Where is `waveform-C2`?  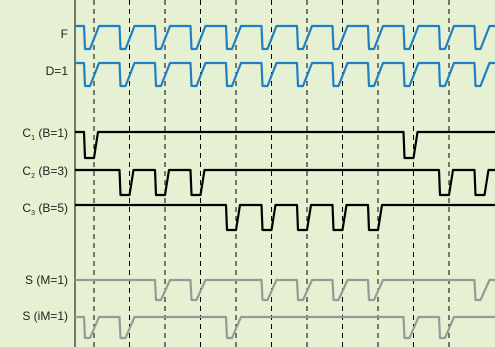 waveform-C2 is located at coordinates (285, 182).